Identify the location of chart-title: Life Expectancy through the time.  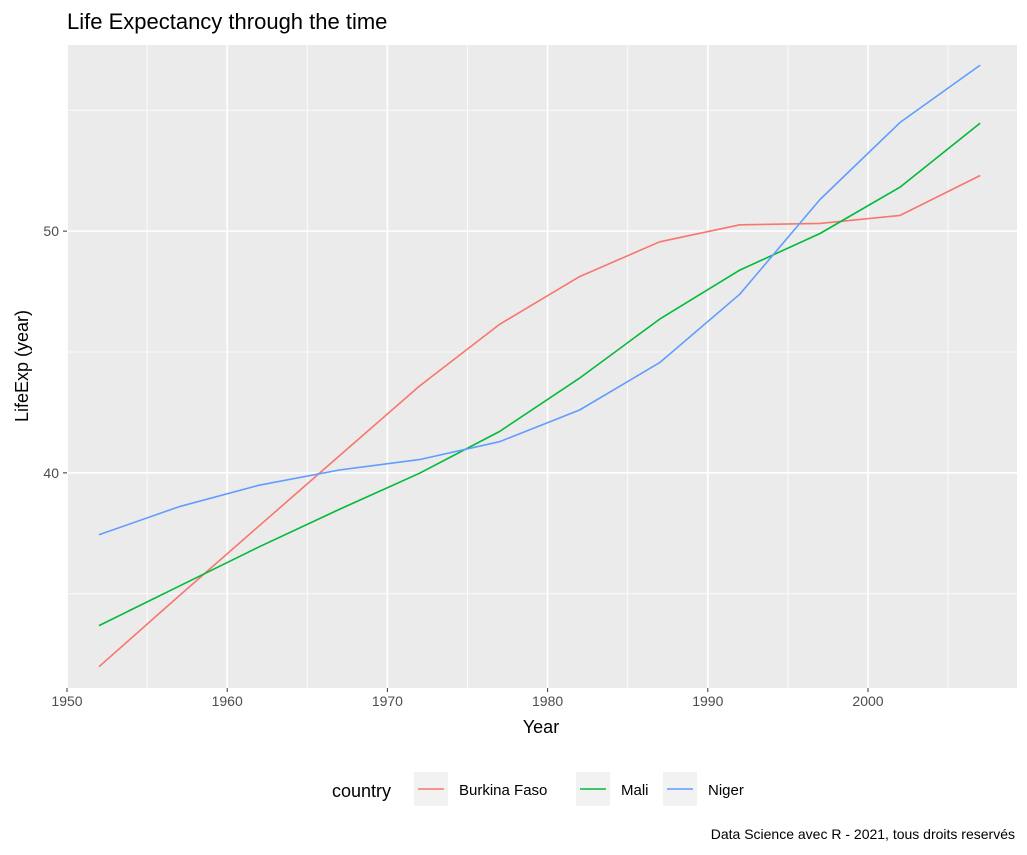
(227, 21).